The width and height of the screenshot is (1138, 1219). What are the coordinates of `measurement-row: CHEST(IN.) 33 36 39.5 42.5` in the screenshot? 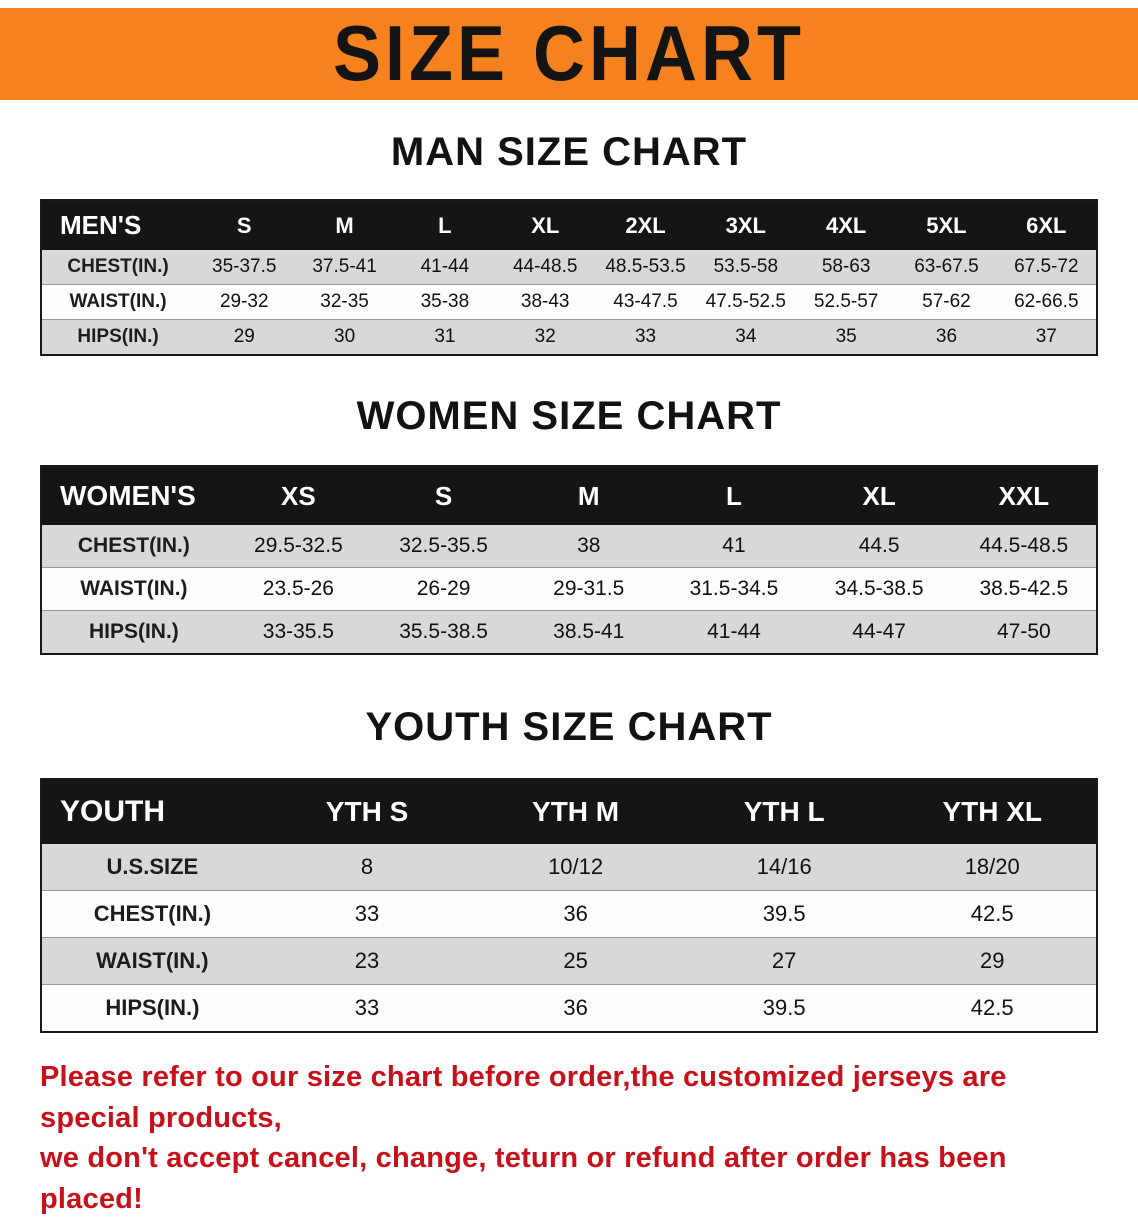 It's located at (569, 914).